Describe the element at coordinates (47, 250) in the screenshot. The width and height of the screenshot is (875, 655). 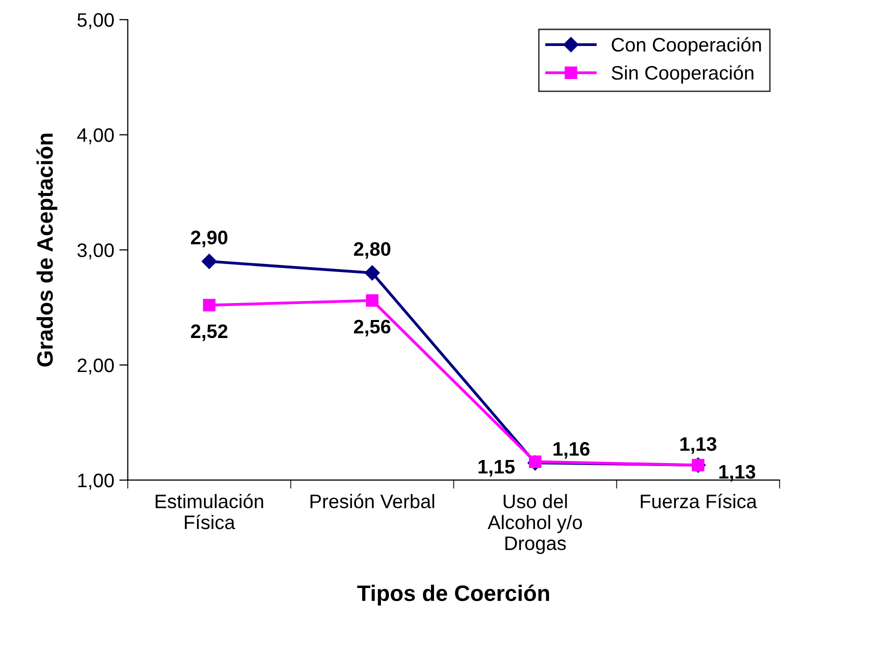
I see `y-axis-title: Grados de Aceptación` at that location.